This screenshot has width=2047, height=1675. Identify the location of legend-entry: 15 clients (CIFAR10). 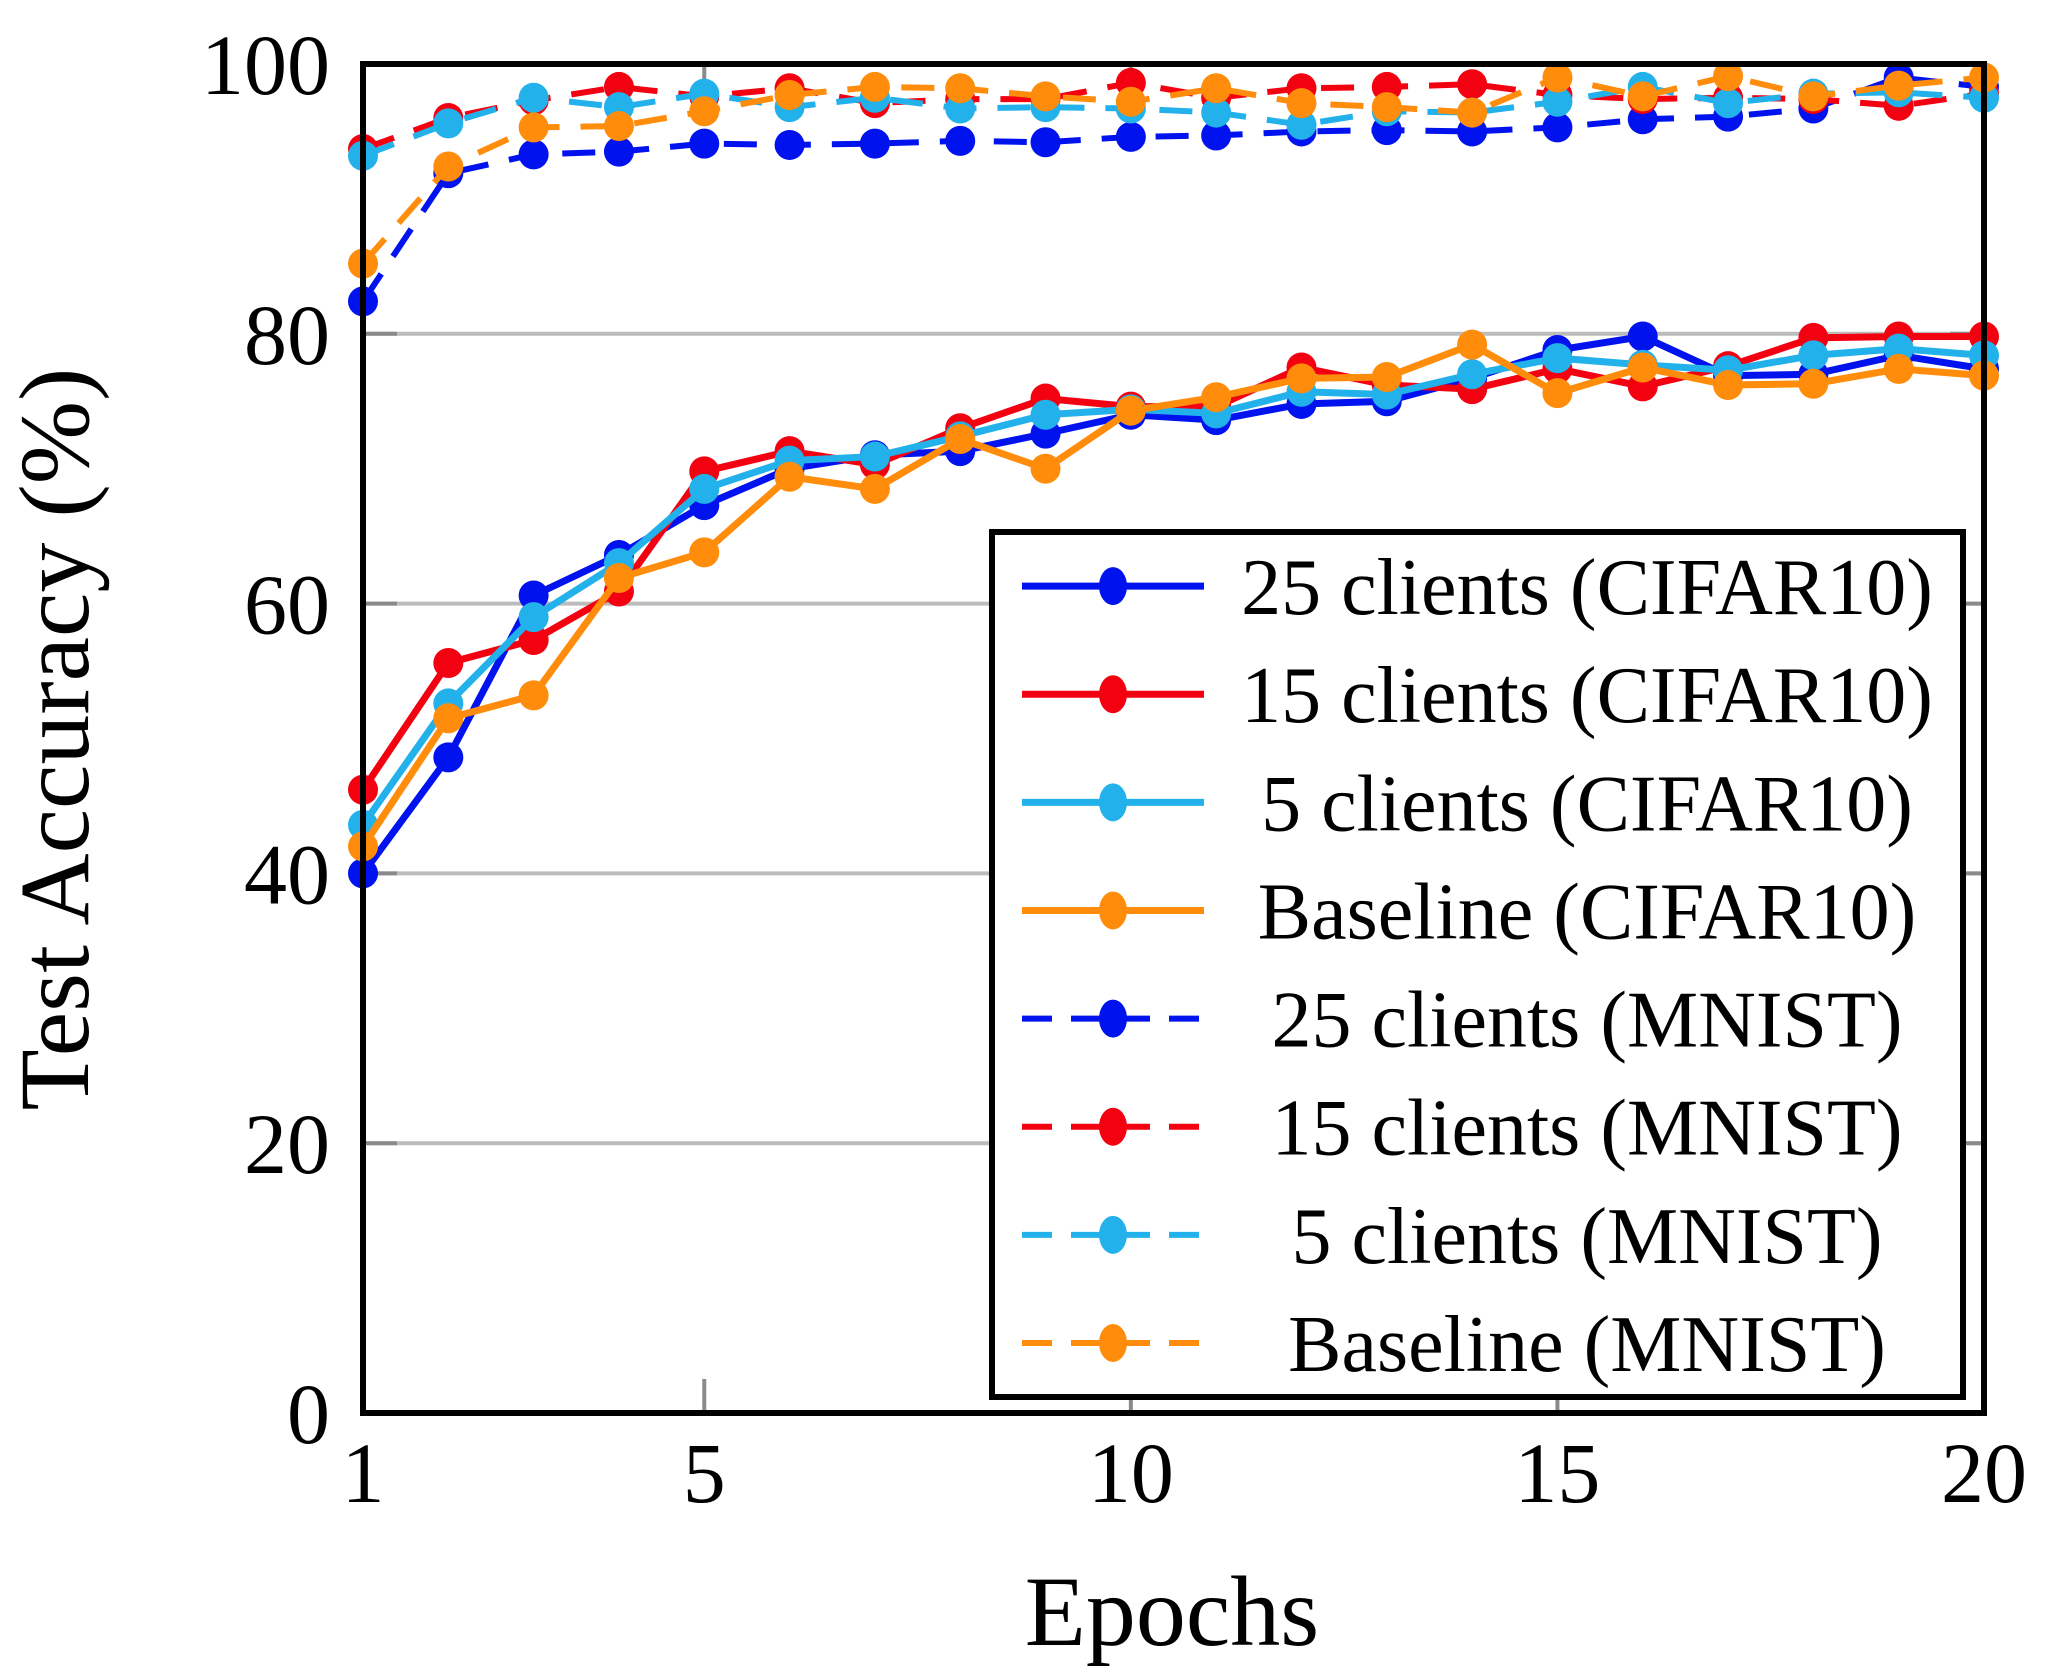
(1477, 696).